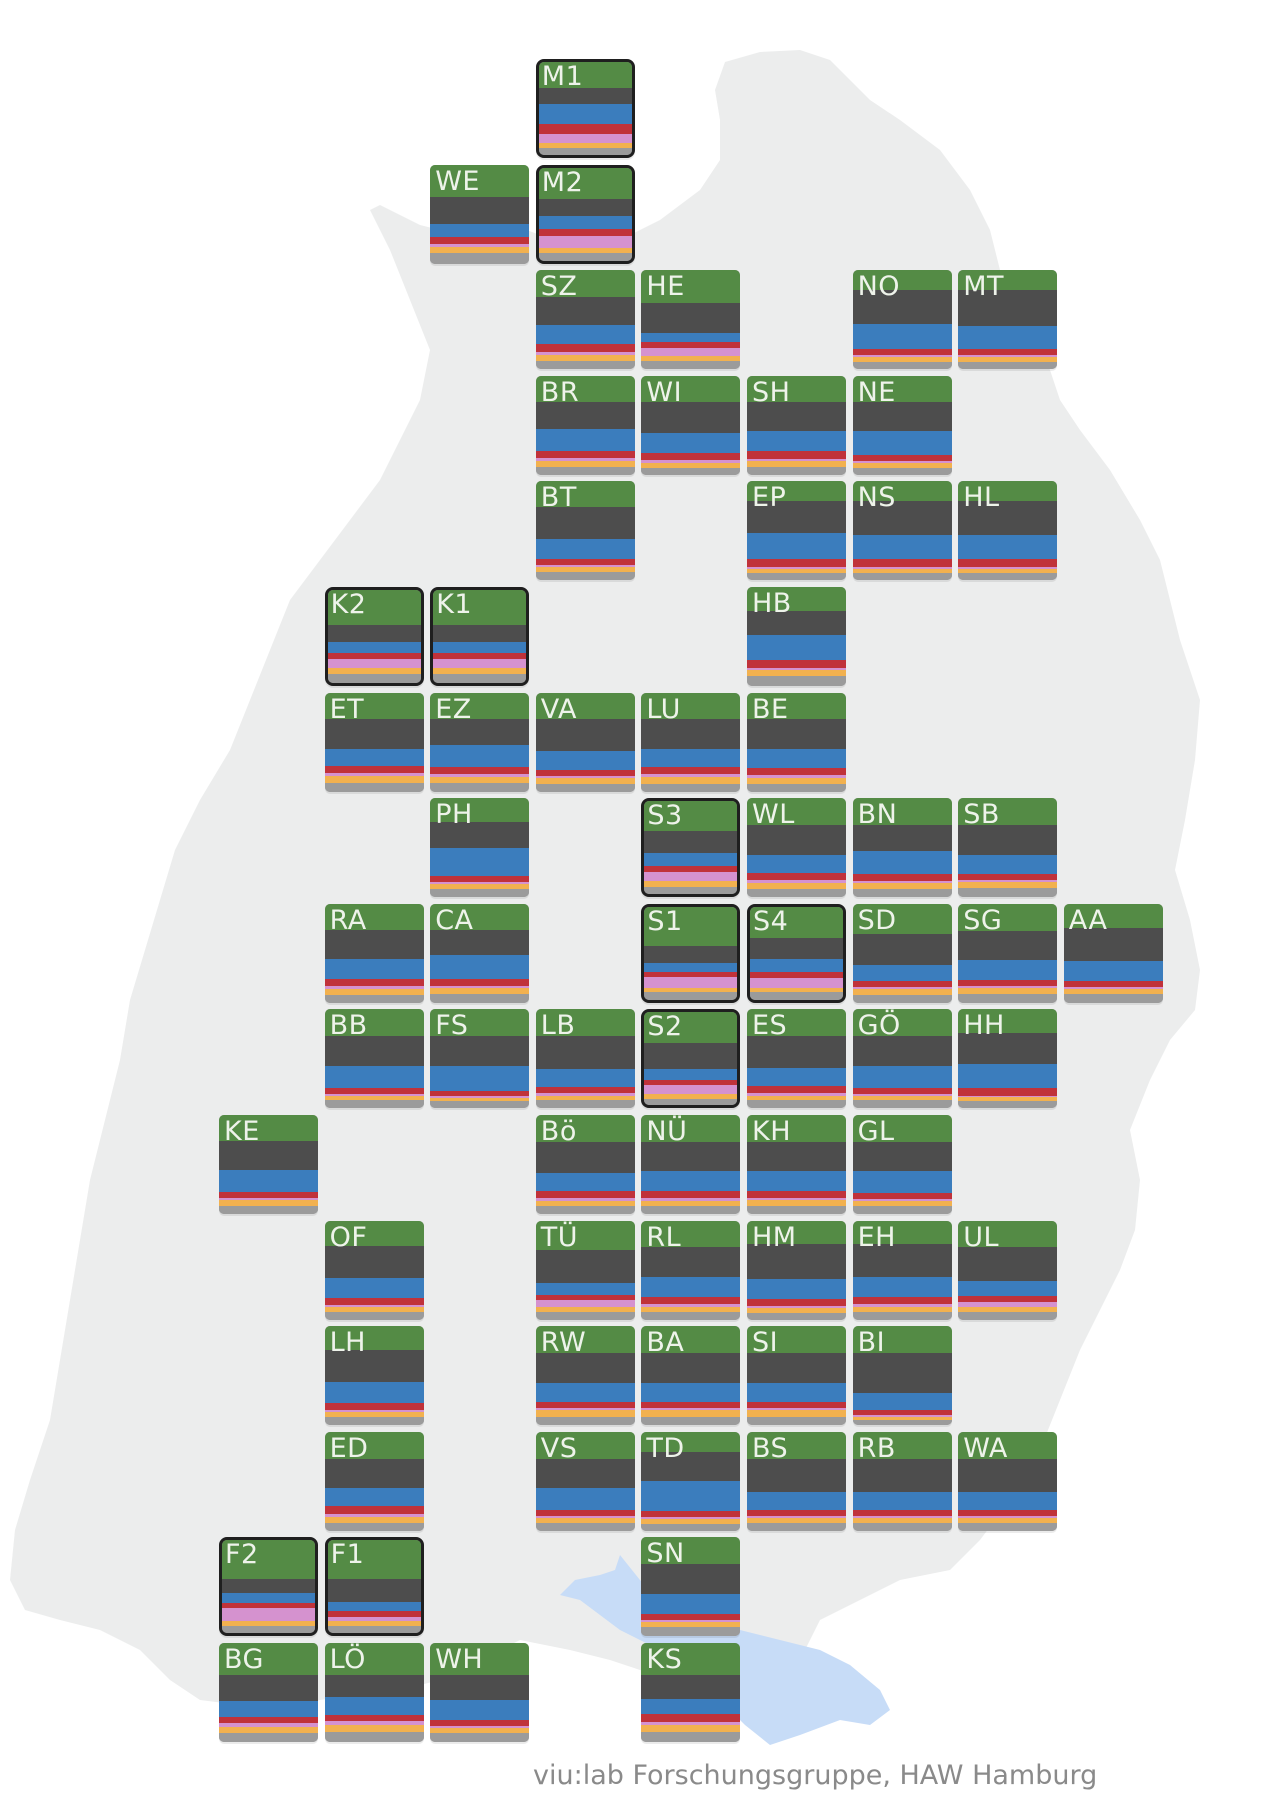 The width and height of the screenshot is (1266, 1816). I want to click on district-tile-hh: HH, so click(1008, 1059).